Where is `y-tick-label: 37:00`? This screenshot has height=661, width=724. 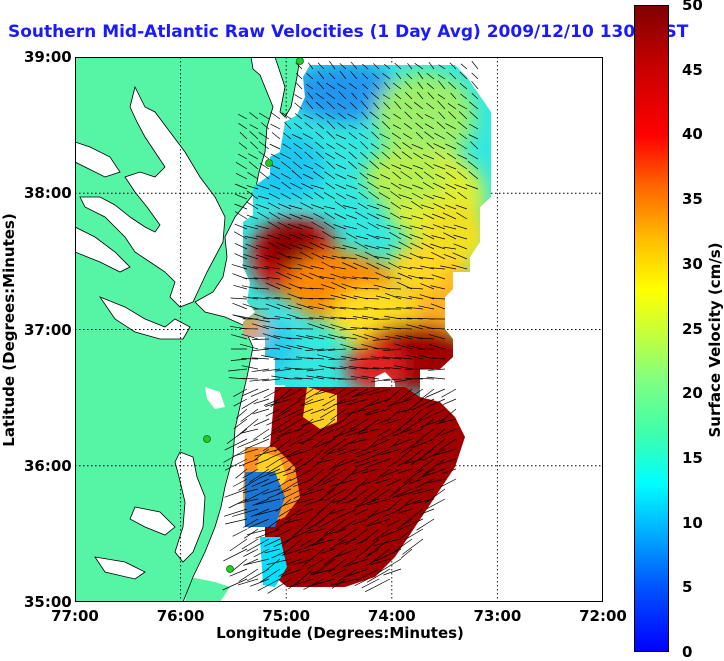 y-tick-label: 37:00 is located at coordinates (48, 330).